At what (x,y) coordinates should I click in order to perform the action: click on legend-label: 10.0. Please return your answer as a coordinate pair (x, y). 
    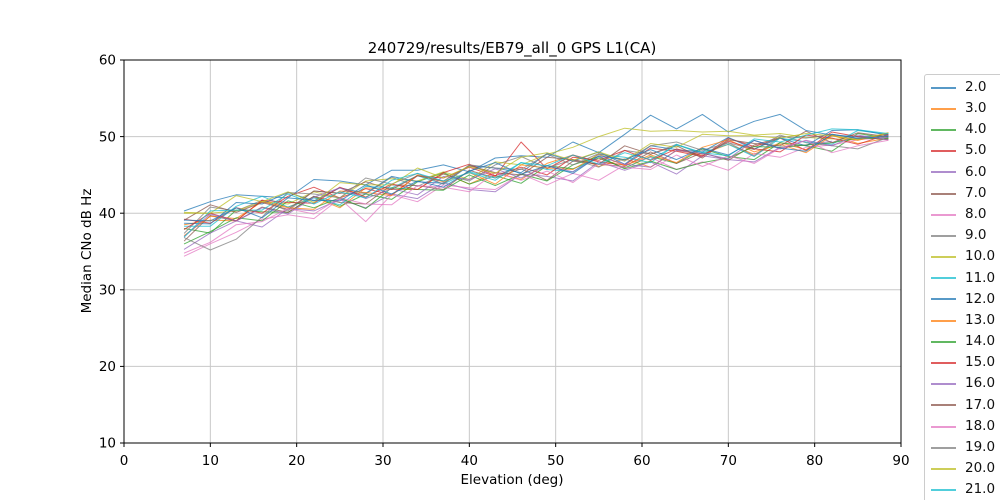
    Looking at the image, I should click on (980, 256).